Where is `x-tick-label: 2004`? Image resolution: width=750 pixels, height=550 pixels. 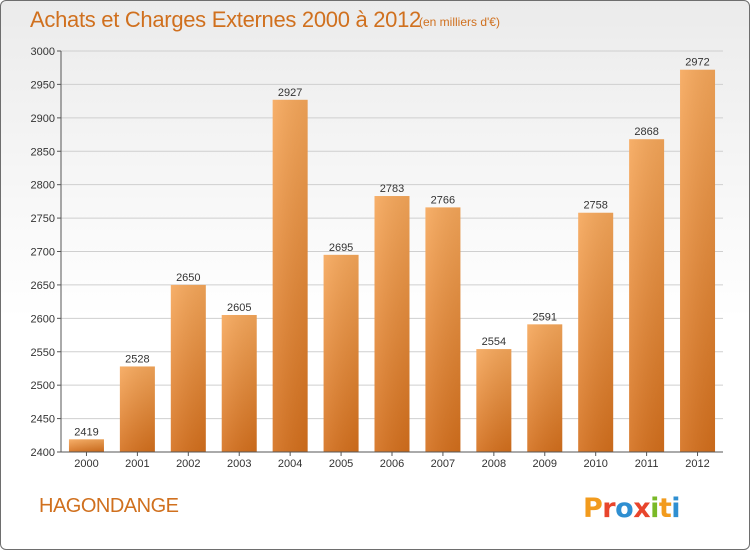
x-tick-label: 2004 is located at coordinates (290, 464).